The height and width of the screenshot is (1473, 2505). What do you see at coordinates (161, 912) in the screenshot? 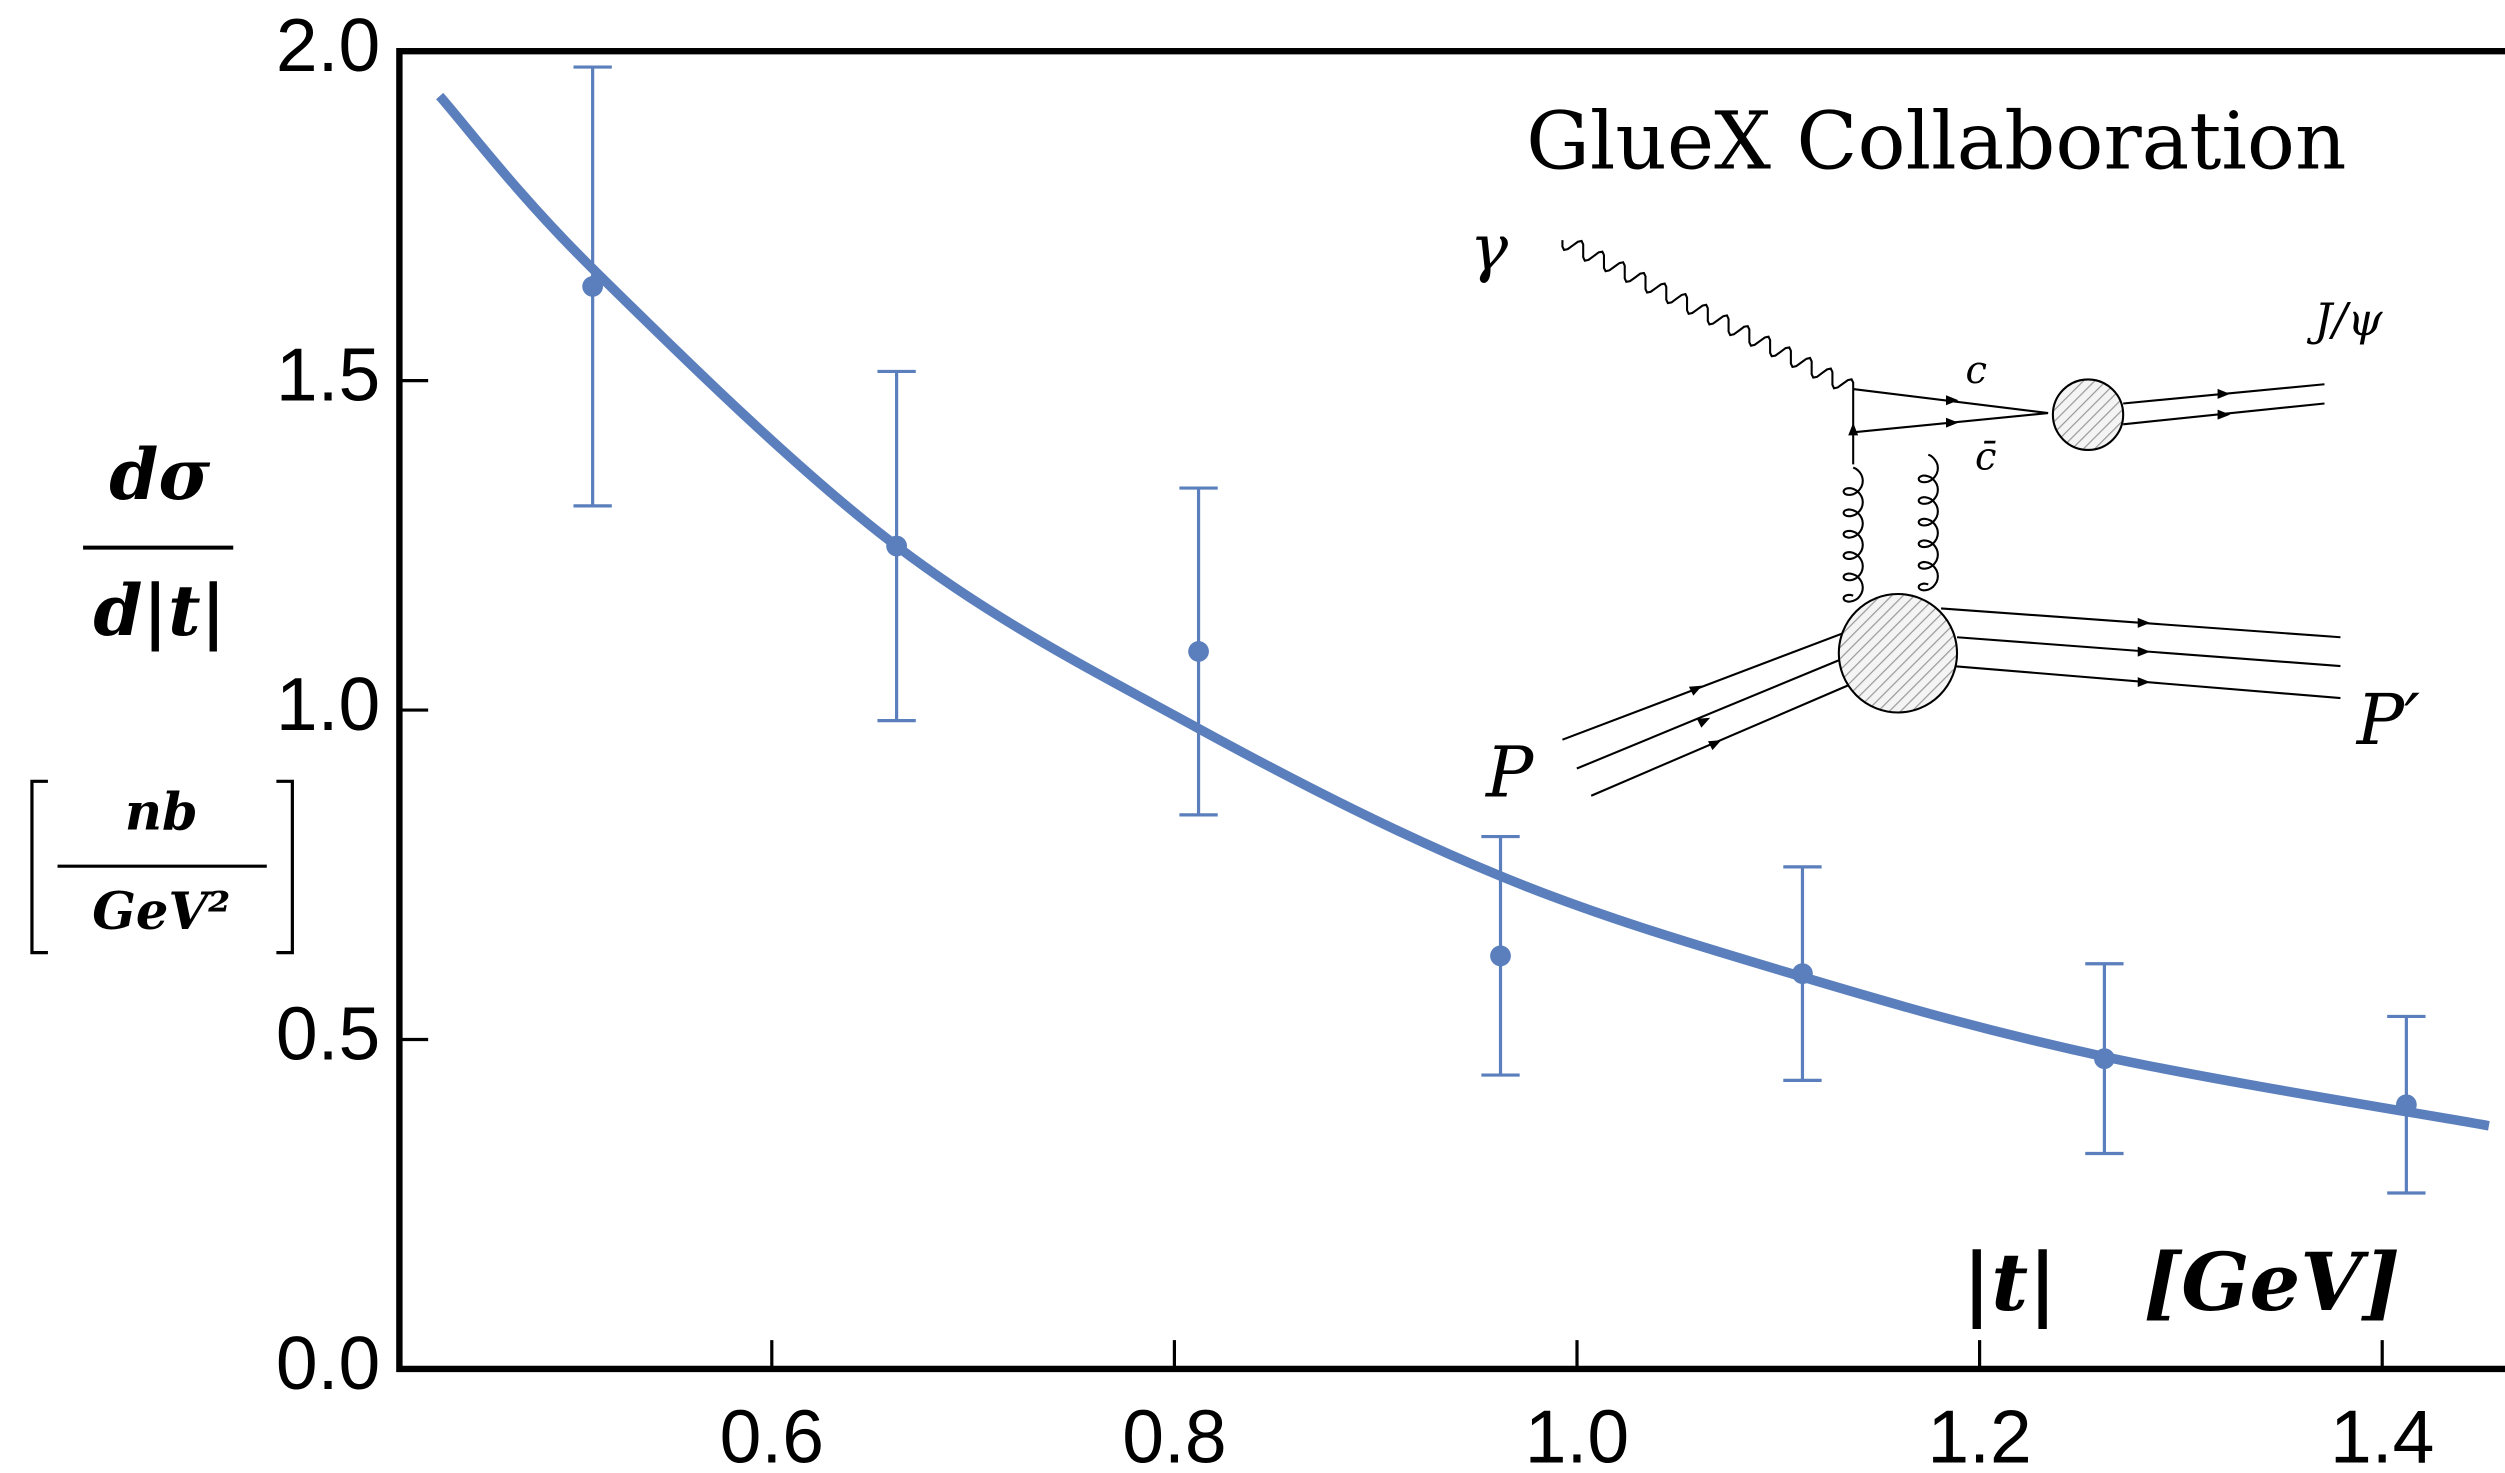
I see `y-unit: GeV²` at bounding box center [161, 912].